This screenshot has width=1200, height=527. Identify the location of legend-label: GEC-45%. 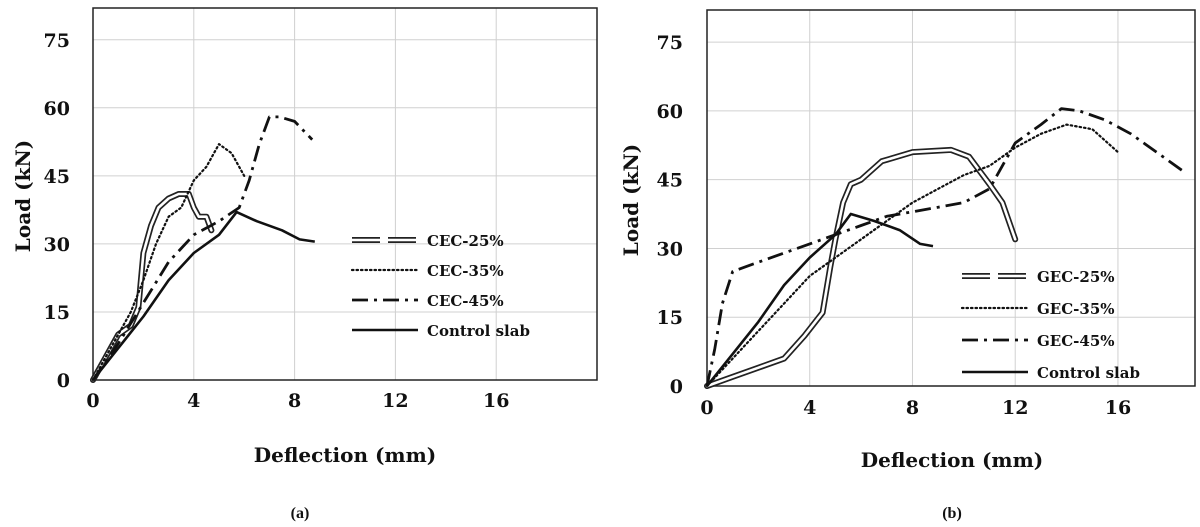
(1076, 341).